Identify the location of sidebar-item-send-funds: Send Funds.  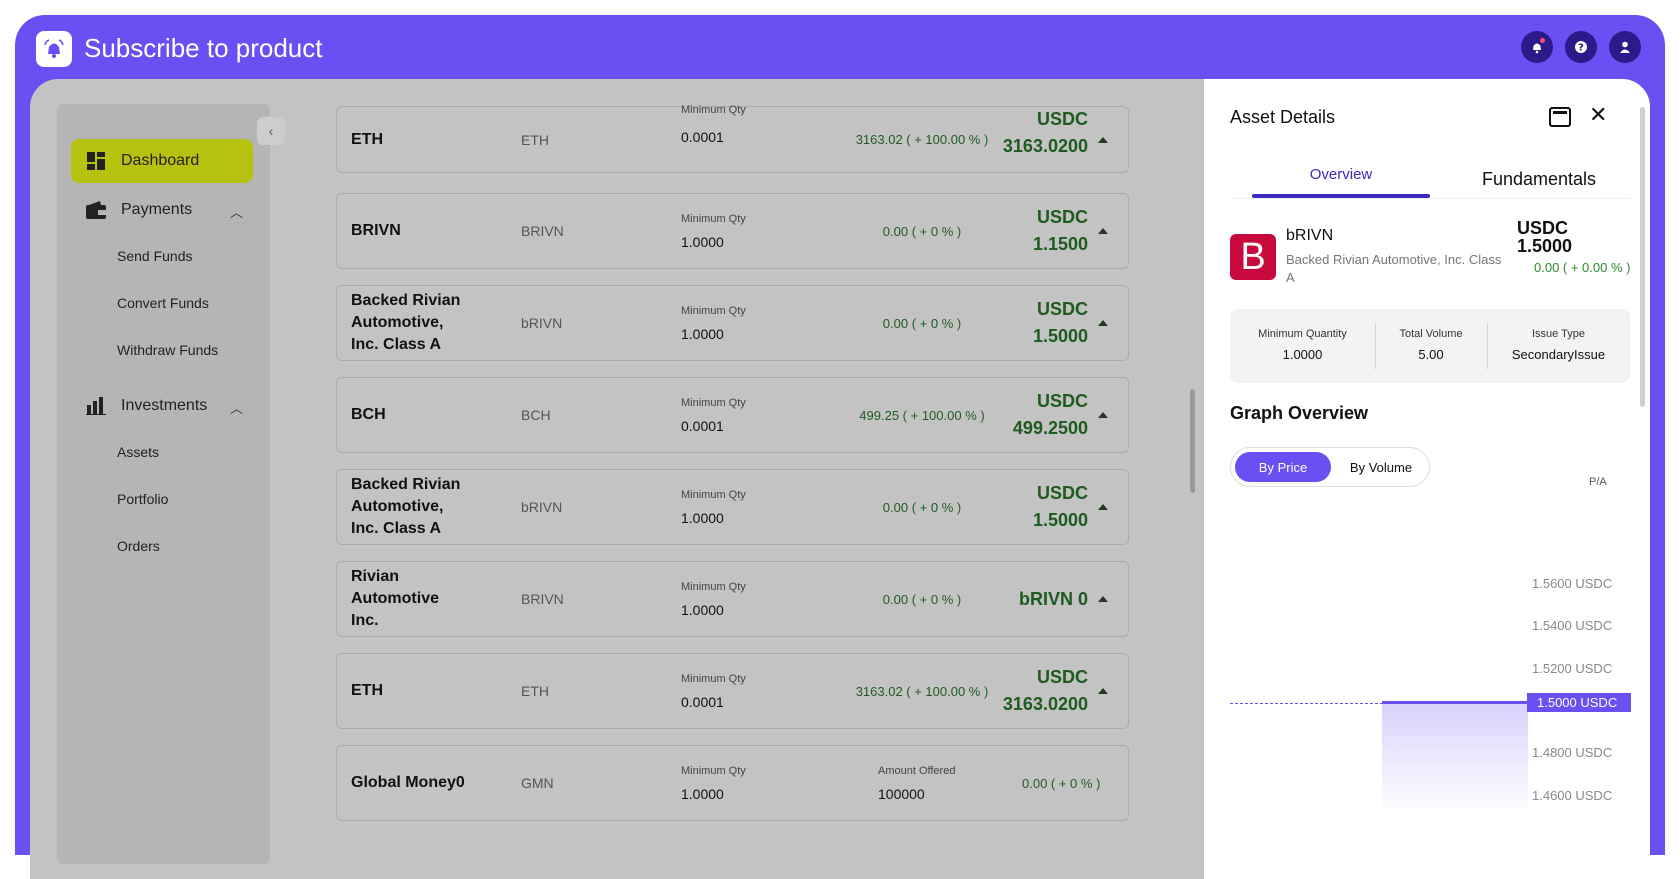
(155, 256).